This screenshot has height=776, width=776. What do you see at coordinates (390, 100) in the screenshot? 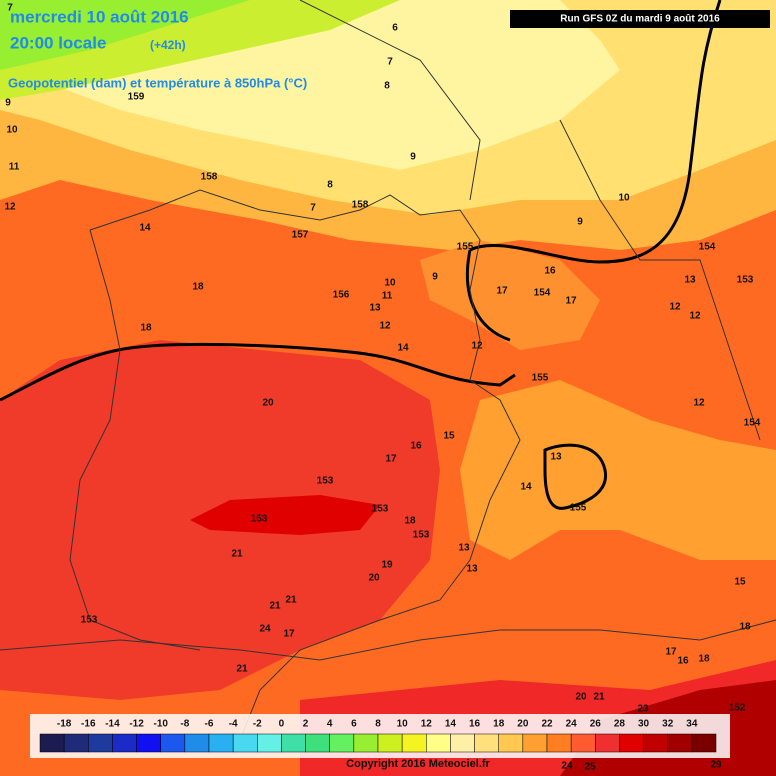
I see `border` at bounding box center [390, 100].